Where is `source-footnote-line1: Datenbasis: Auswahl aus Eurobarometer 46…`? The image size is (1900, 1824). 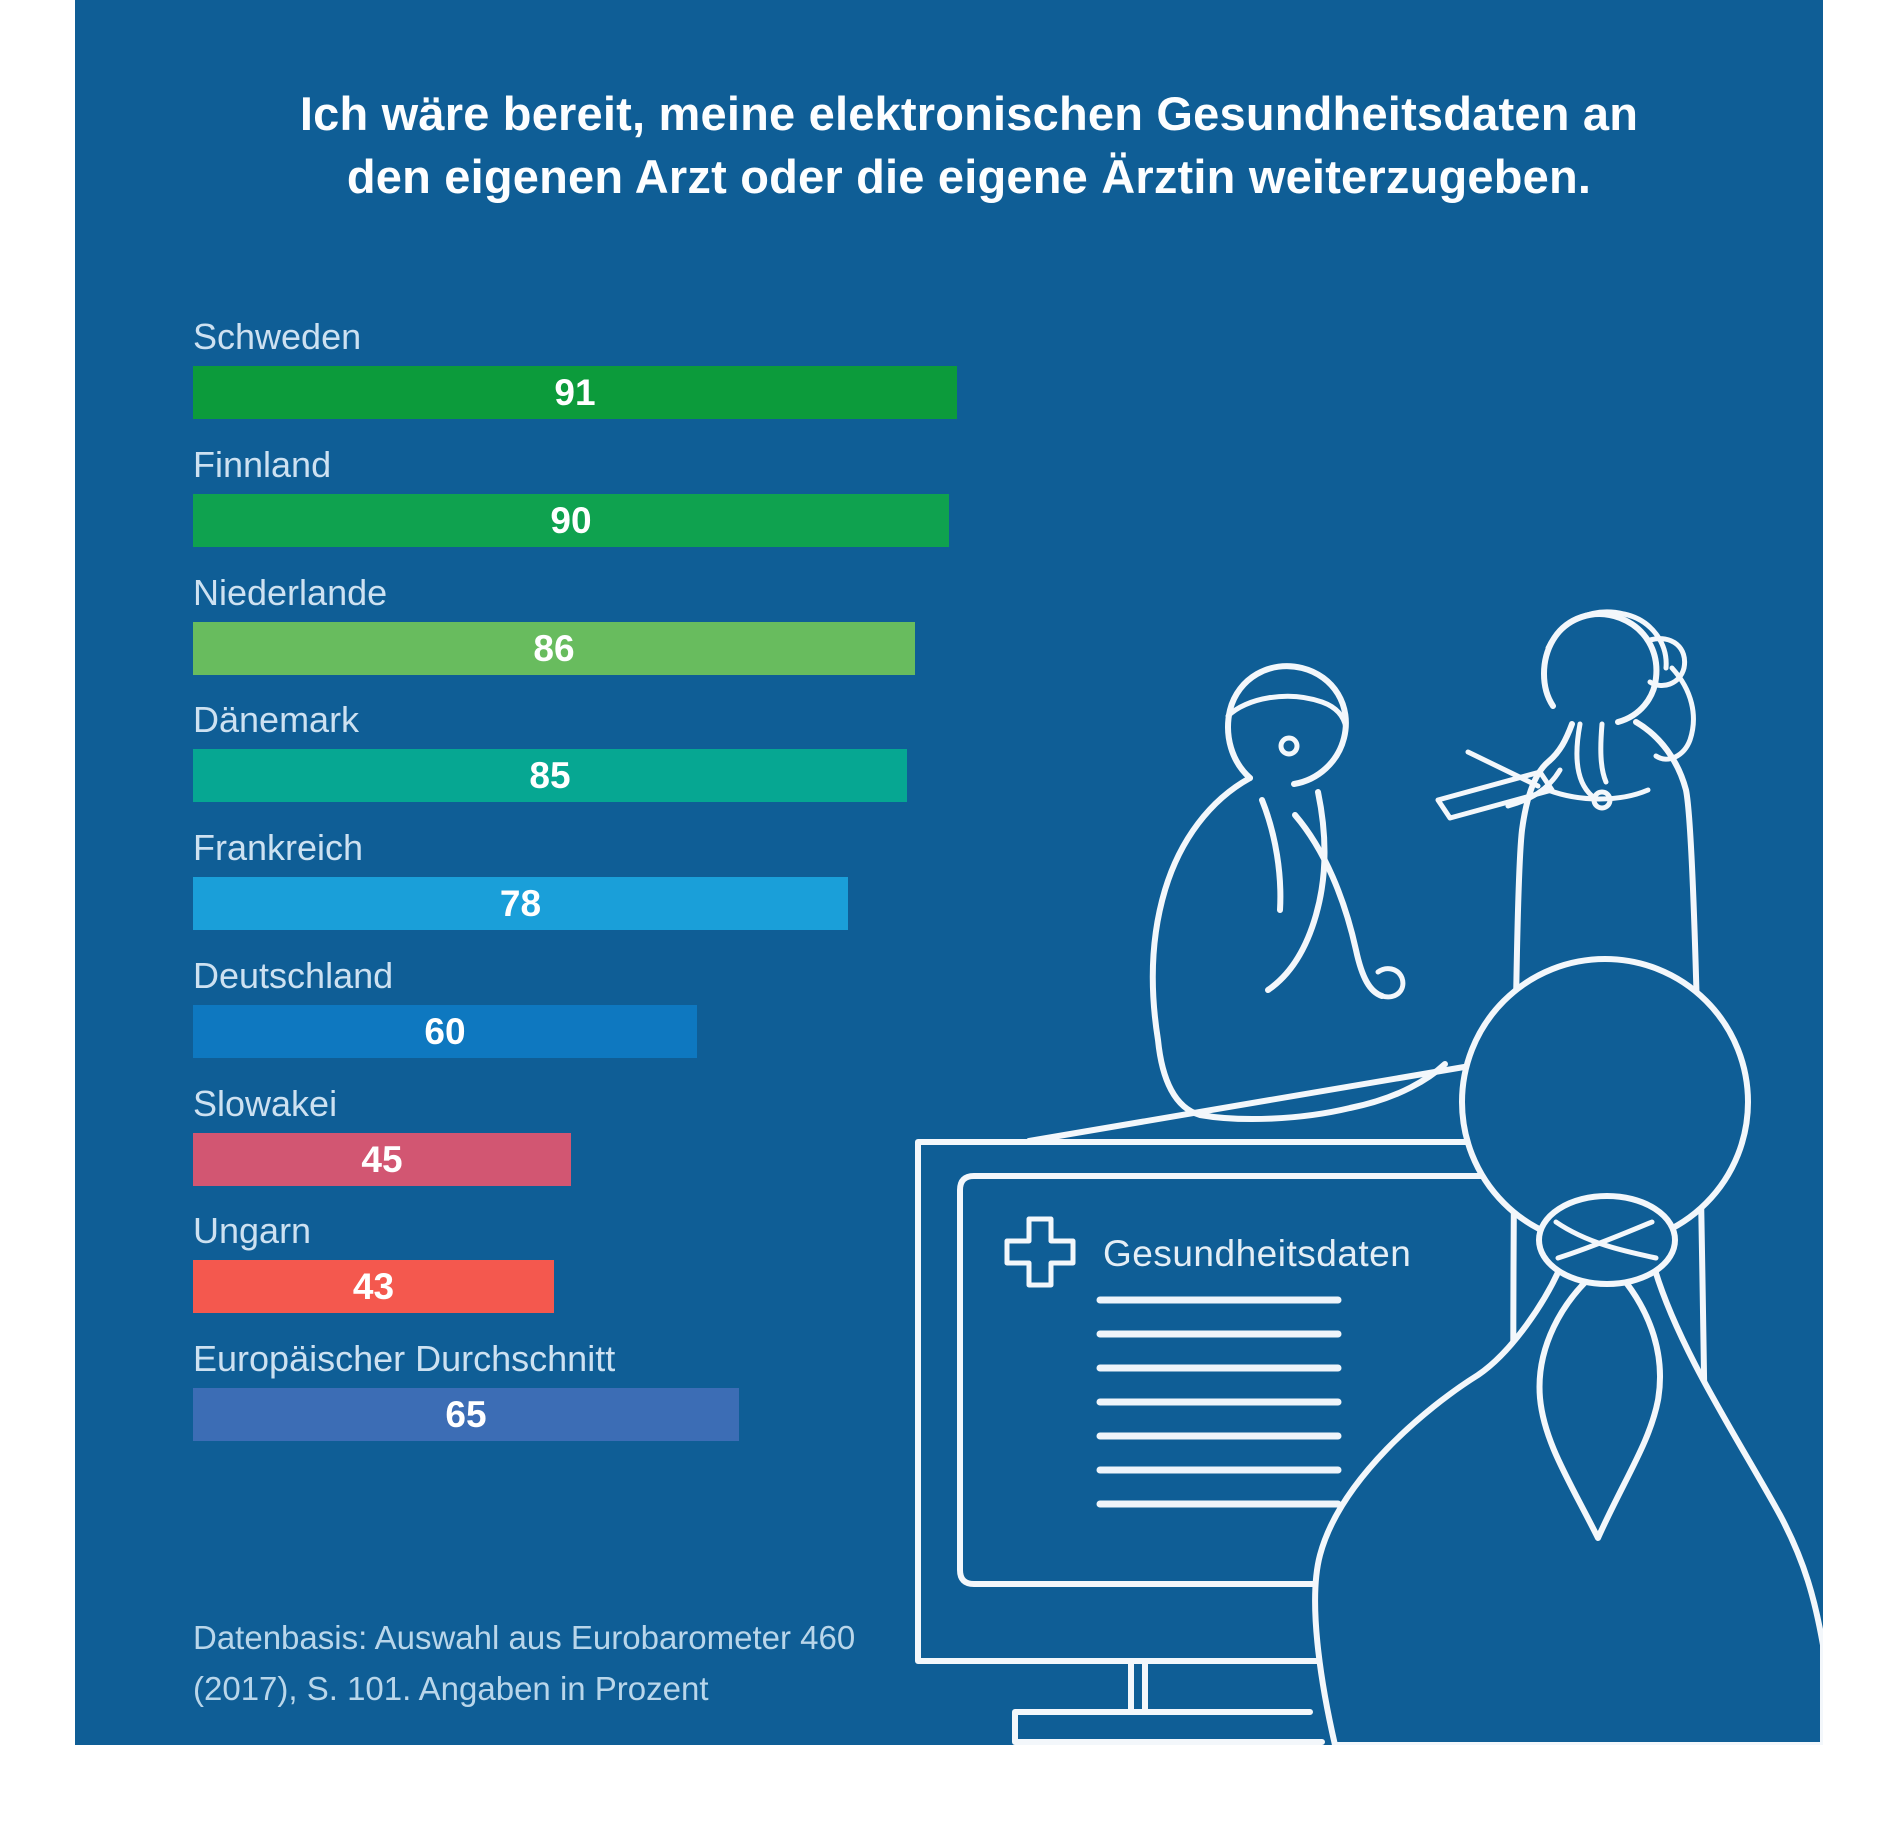 source-footnote-line1: Datenbasis: Auswahl aus Eurobarometer 46… is located at coordinates (524, 1637).